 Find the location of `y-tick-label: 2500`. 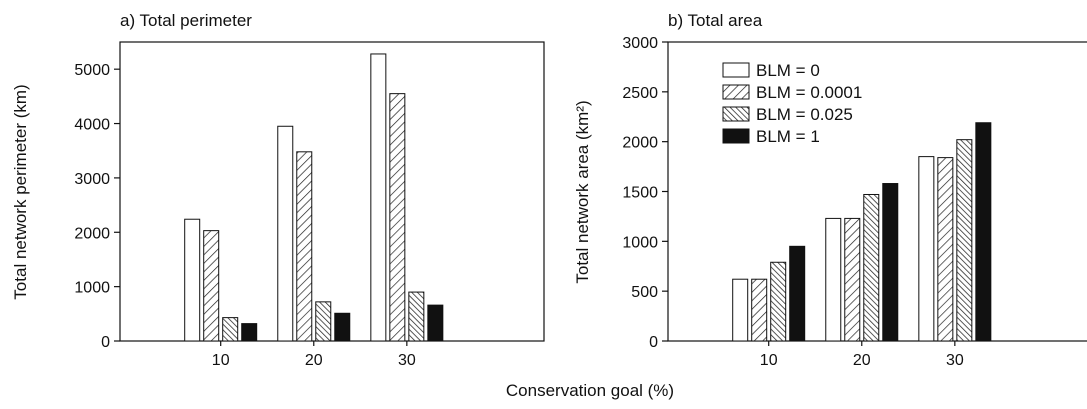

y-tick-label: 2500 is located at coordinates (640, 93).